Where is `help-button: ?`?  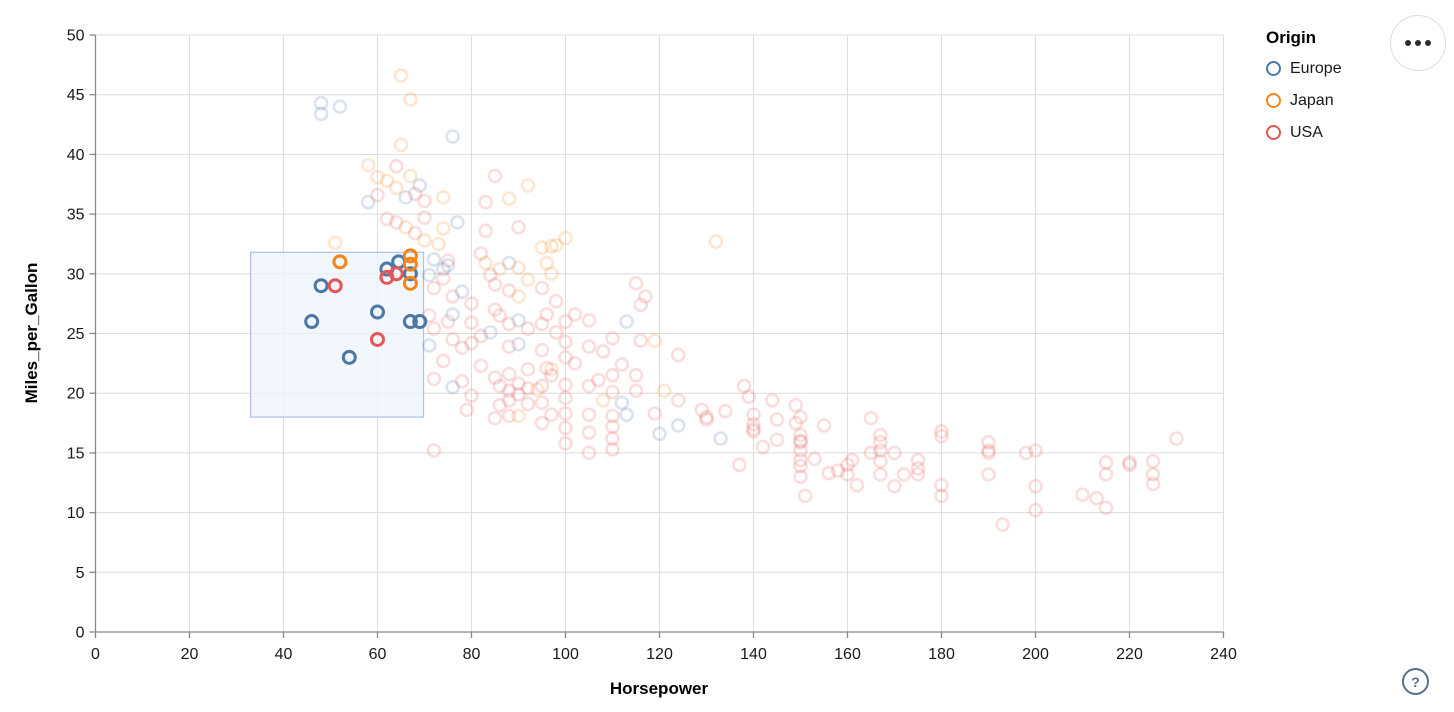 help-button: ? is located at coordinates (1415, 681).